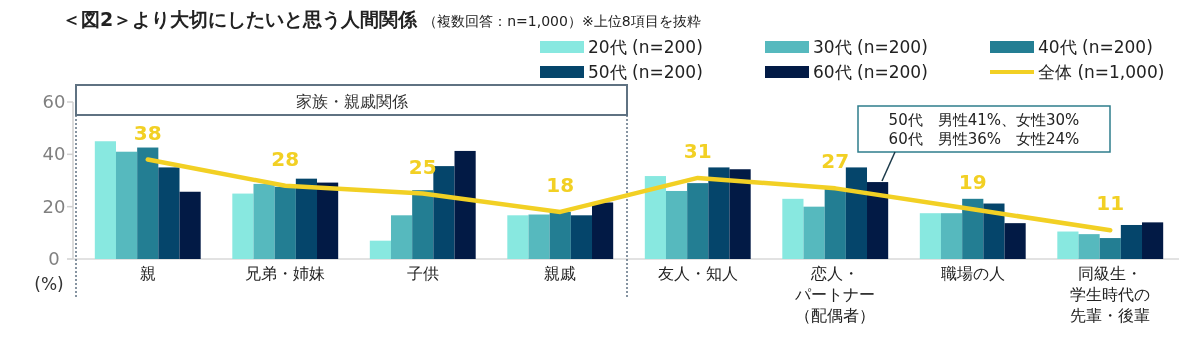 The image size is (1200, 341). What do you see at coordinates (560, 184) in the screenshot?
I see `data-label: 18` at bounding box center [560, 184].